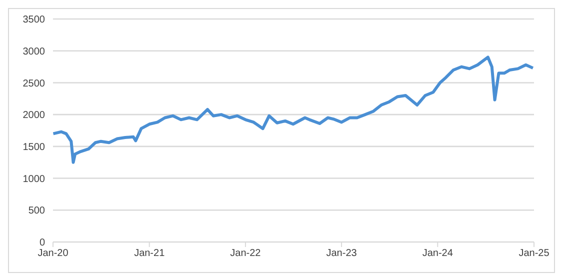 The height and width of the screenshot is (279, 561). What do you see at coordinates (53, 254) in the screenshot?
I see `x-tick-label: Jan-20` at bounding box center [53, 254].